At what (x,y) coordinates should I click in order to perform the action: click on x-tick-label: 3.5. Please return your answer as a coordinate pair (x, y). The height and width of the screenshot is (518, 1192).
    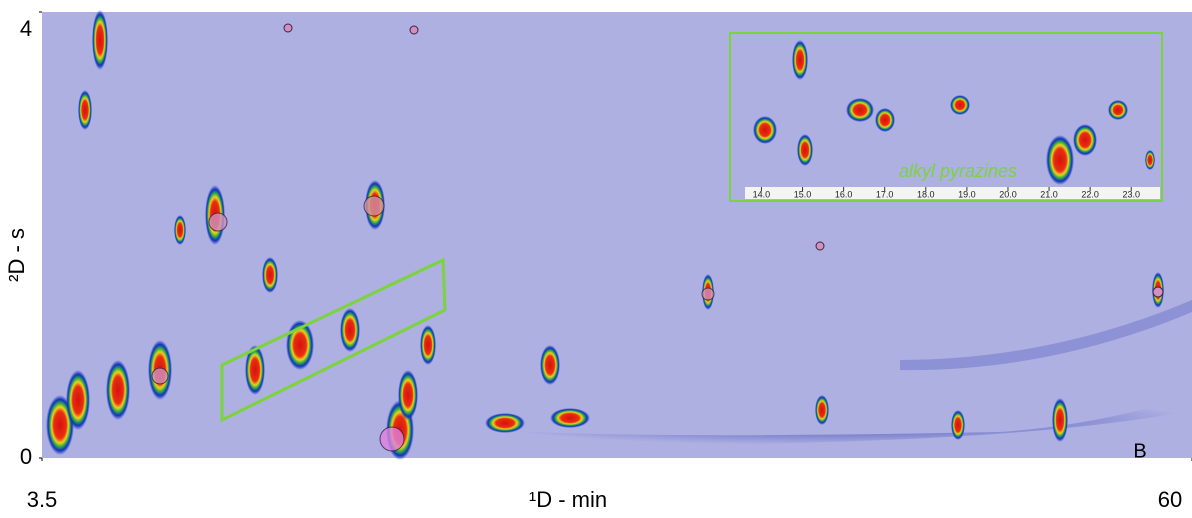
    Looking at the image, I should click on (42, 499).